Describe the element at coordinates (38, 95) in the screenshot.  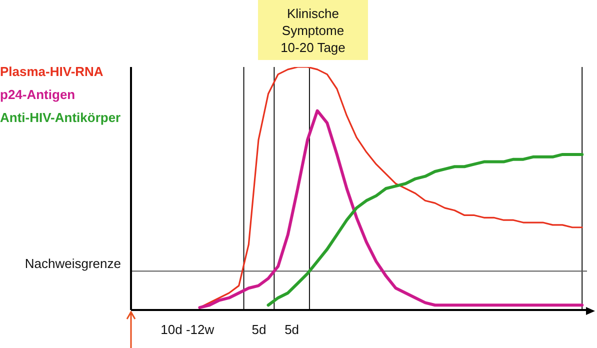
I see `text: p24-Antigen` at that location.